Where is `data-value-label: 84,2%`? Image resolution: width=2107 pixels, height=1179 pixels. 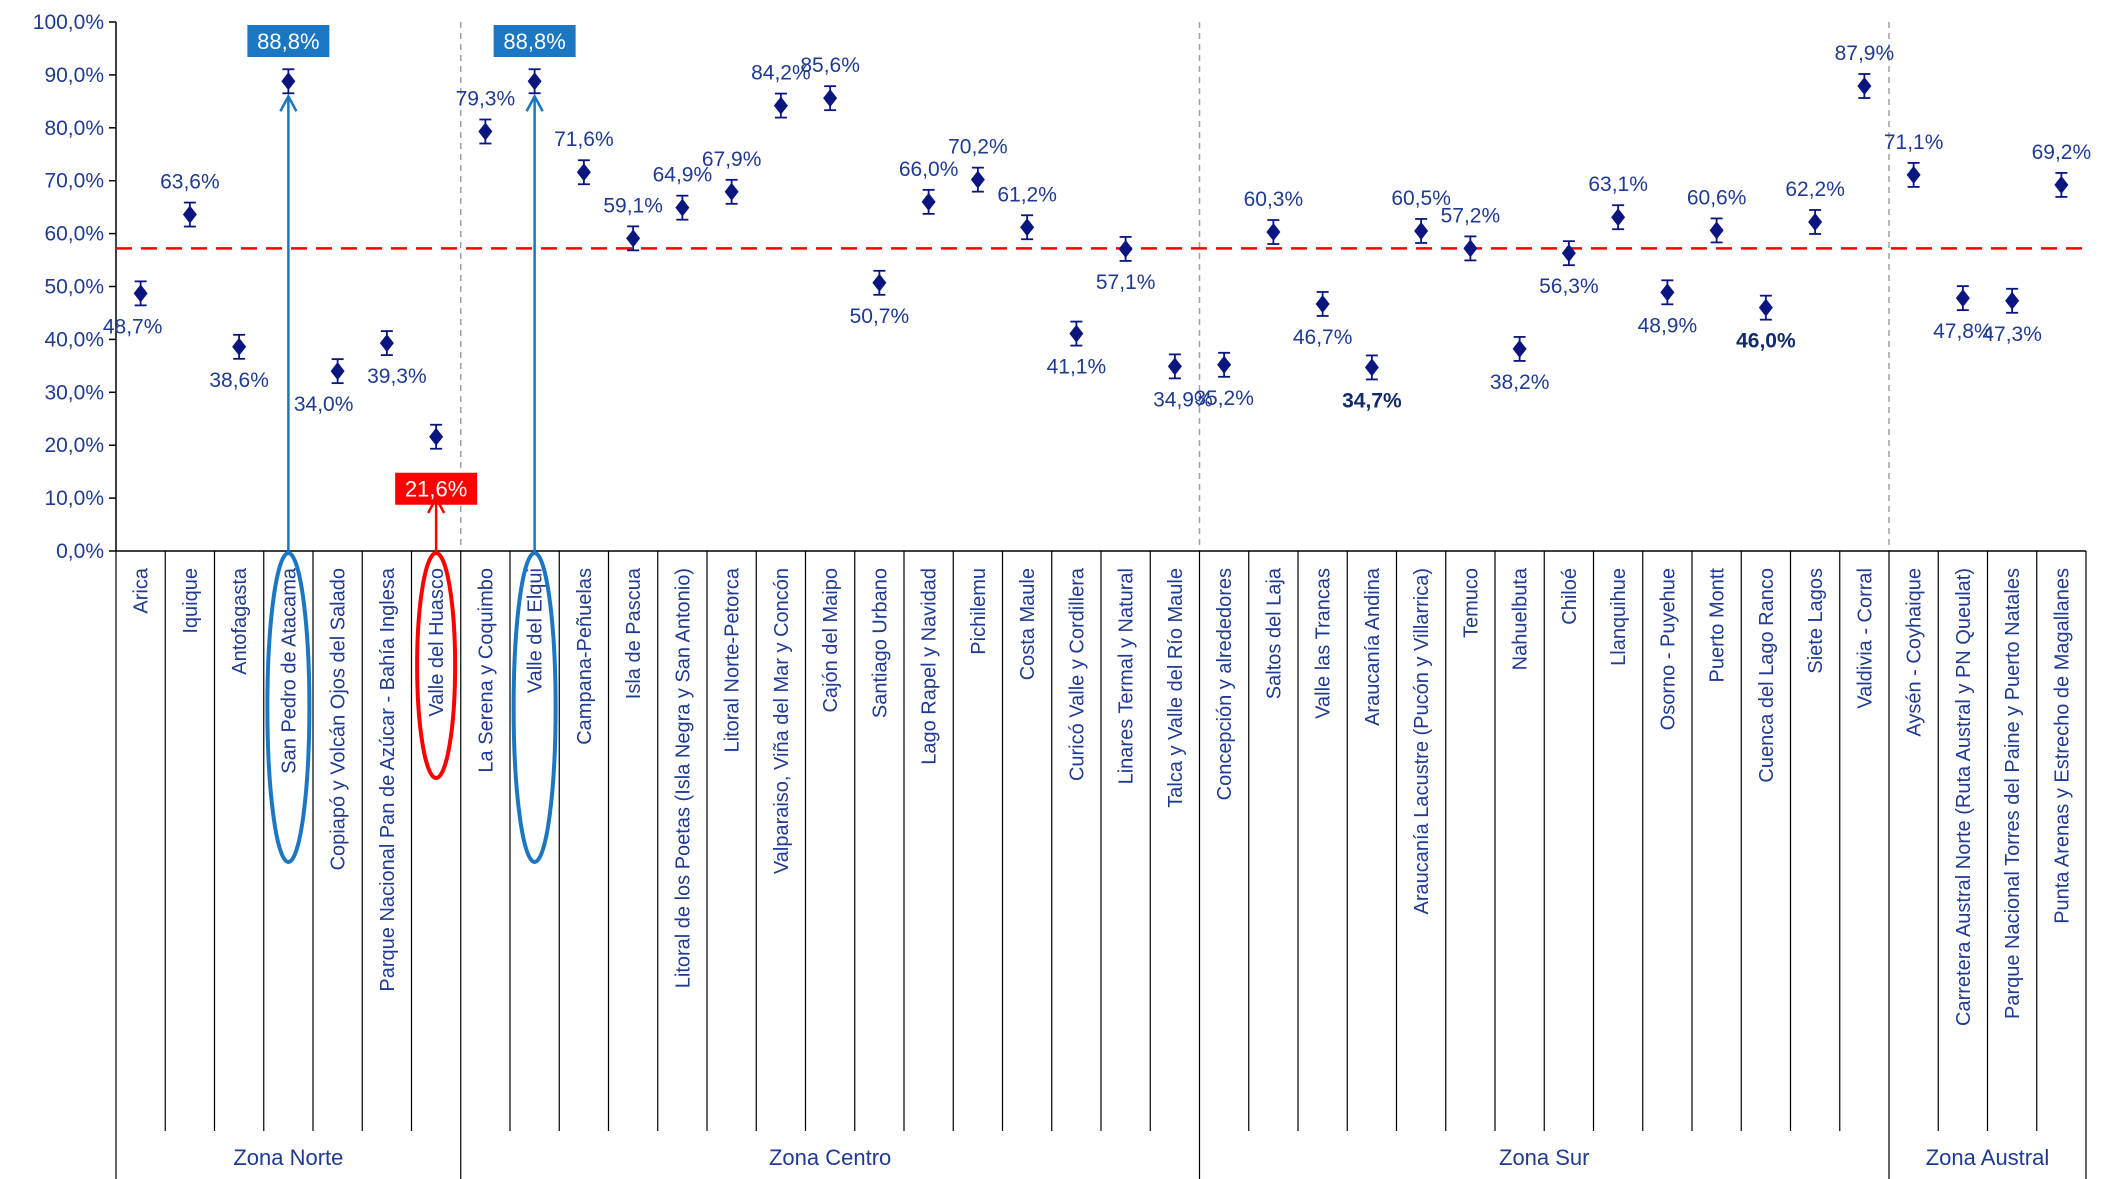
data-value-label: 84,2% is located at coordinates (781, 73).